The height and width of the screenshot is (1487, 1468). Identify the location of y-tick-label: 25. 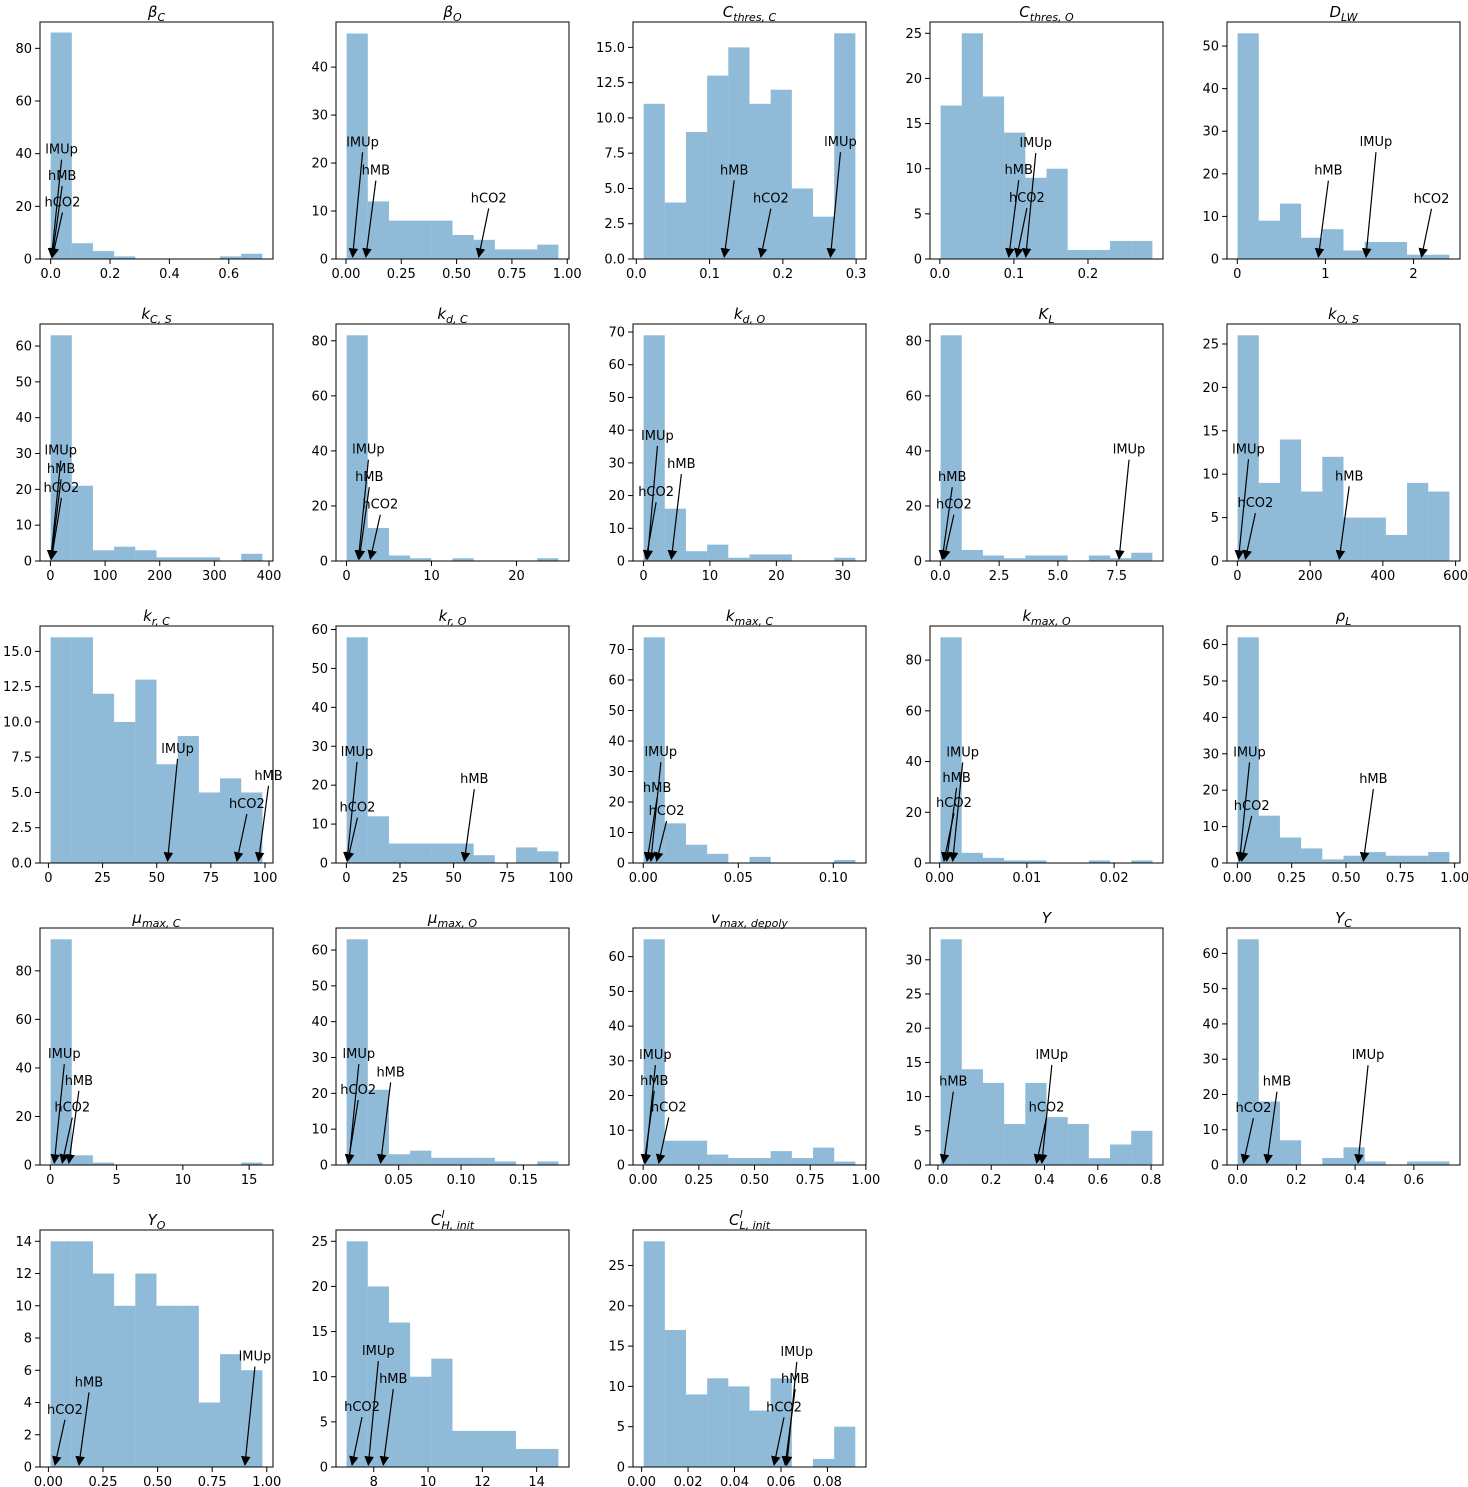
(616, 1266).